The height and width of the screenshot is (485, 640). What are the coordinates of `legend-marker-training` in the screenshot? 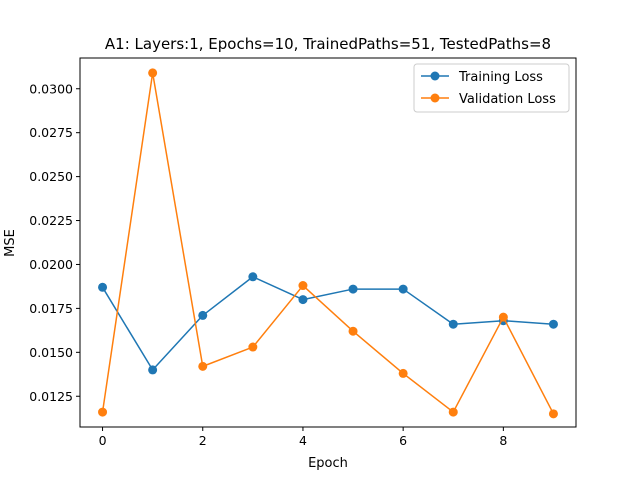 It's located at (435, 76).